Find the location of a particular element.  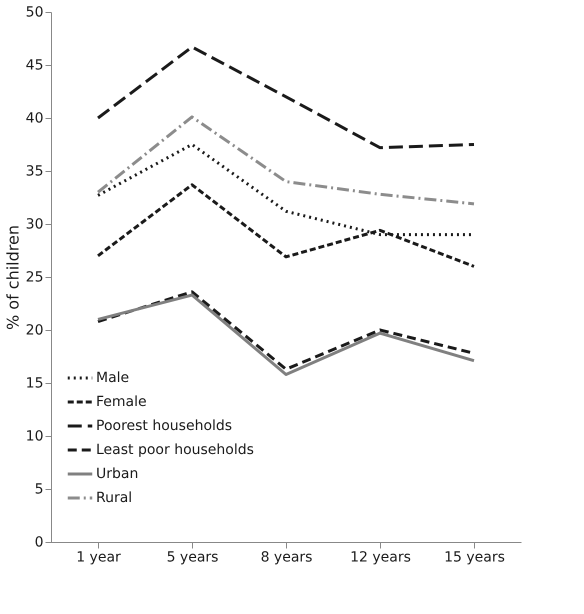

y-tick-label: 25 is located at coordinates (35, 278).